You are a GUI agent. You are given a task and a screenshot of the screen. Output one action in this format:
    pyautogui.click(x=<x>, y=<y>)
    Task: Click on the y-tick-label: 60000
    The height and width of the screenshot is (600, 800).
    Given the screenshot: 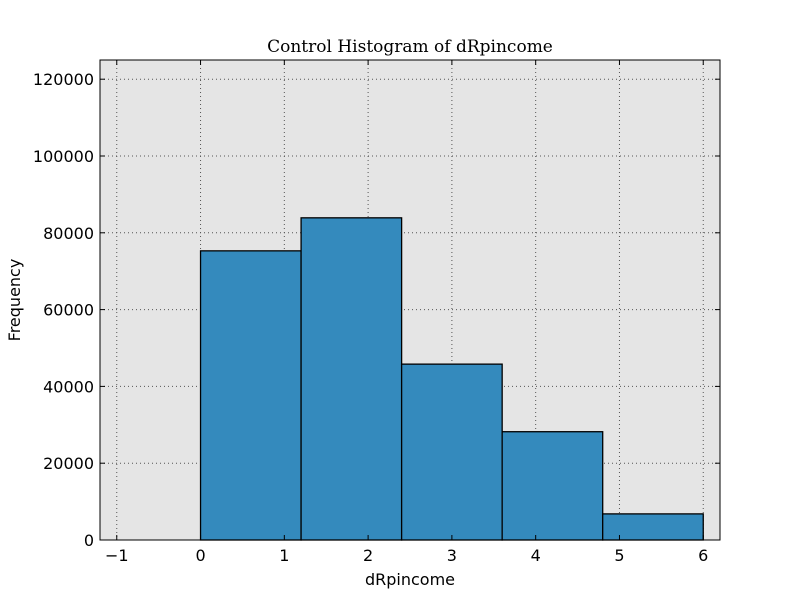 What is the action you would take?
    pyautogui.click(x=68, y=310)
    